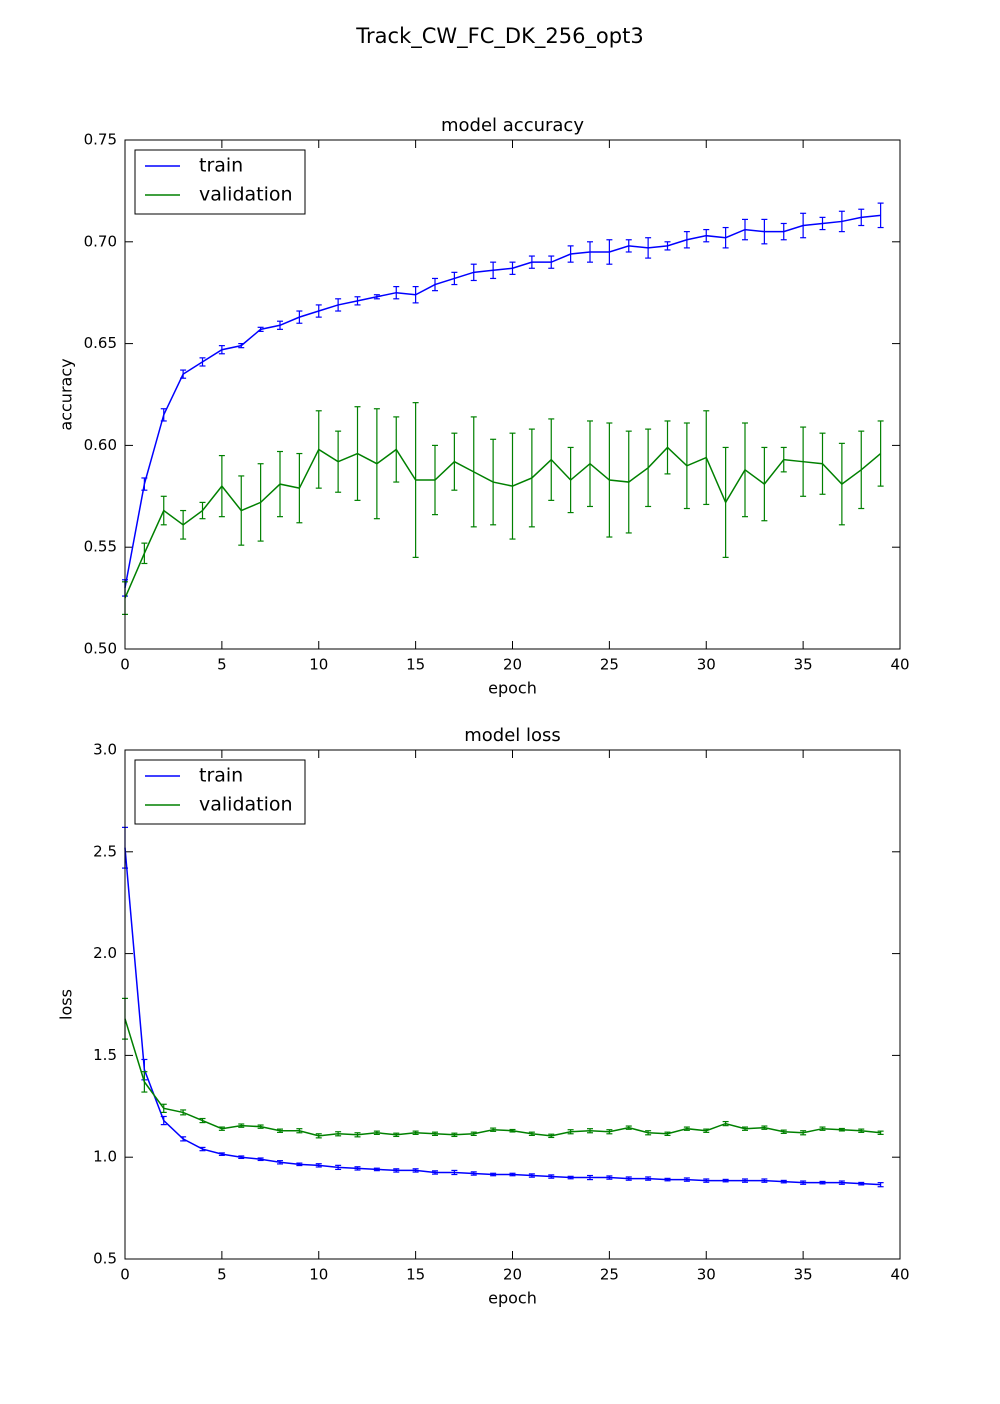 This screenshot has width=1000, height=1404. Describe the element at coordinates (512, 735) in the screenshot. I see `subplot-title: model loss` at that location.